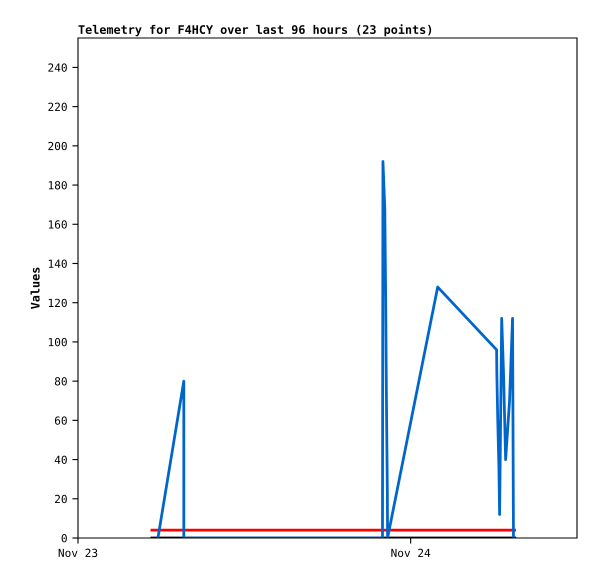 This screenshot has width=597, height=579. Describe the element at coordinates (60, 381) in the screenshot. I see `y-tick-label: 80` at that location.